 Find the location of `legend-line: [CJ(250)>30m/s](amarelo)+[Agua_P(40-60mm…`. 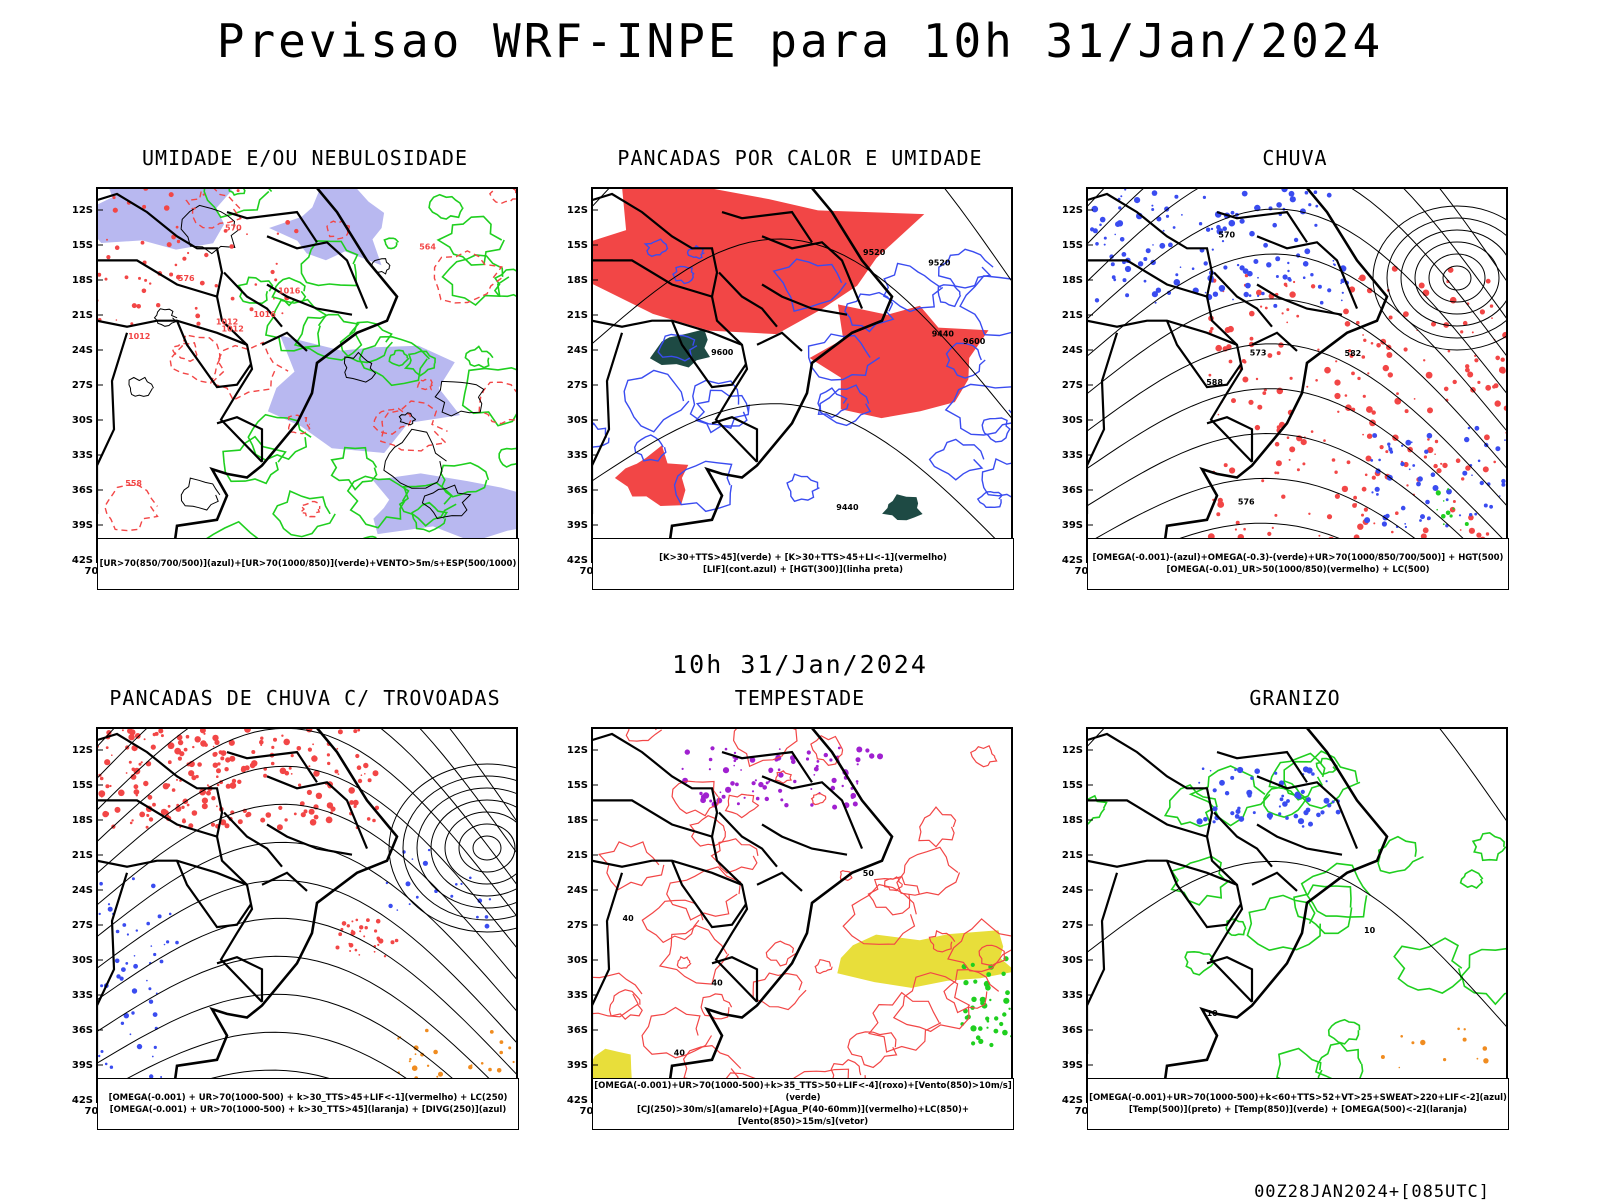

legend-line: [CJ(250)>30m/s](amarelo)+[Agua_P(40-60mm… is located at coordinates (803, 1116).